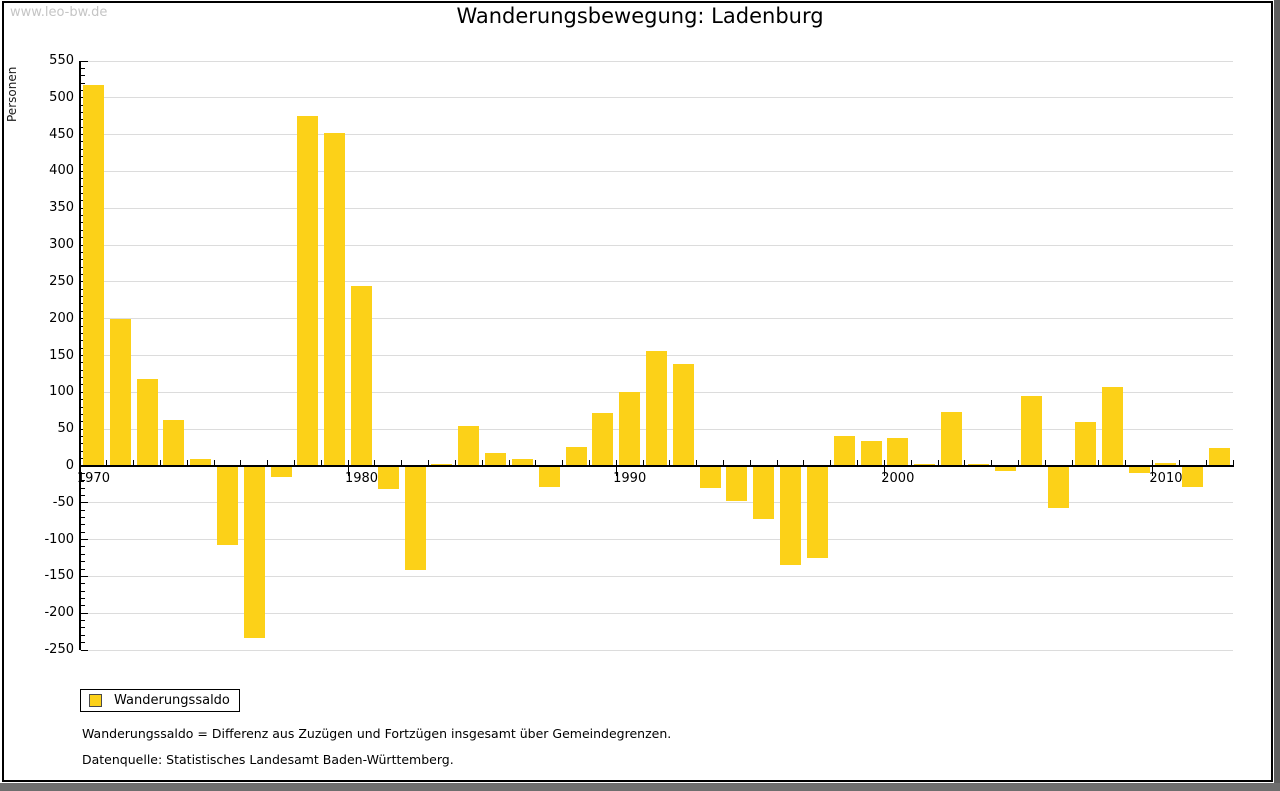 This screenshot has width=1280, height=791. Describe the element at coordinates (630, 478) in the screenshot. I see `x-tick-label: 1990` at that location.